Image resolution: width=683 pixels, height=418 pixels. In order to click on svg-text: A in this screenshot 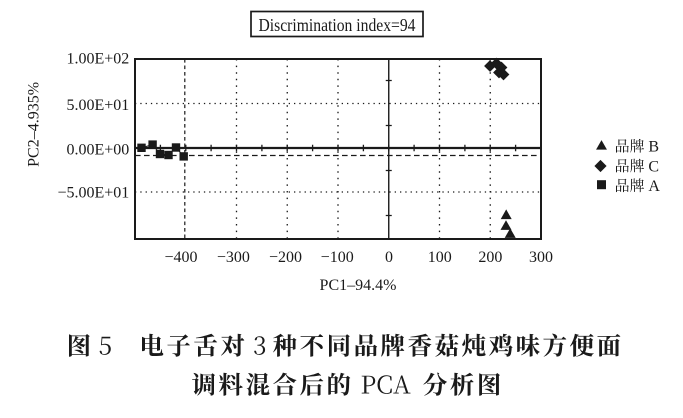, I will do `click(654, 186)`.